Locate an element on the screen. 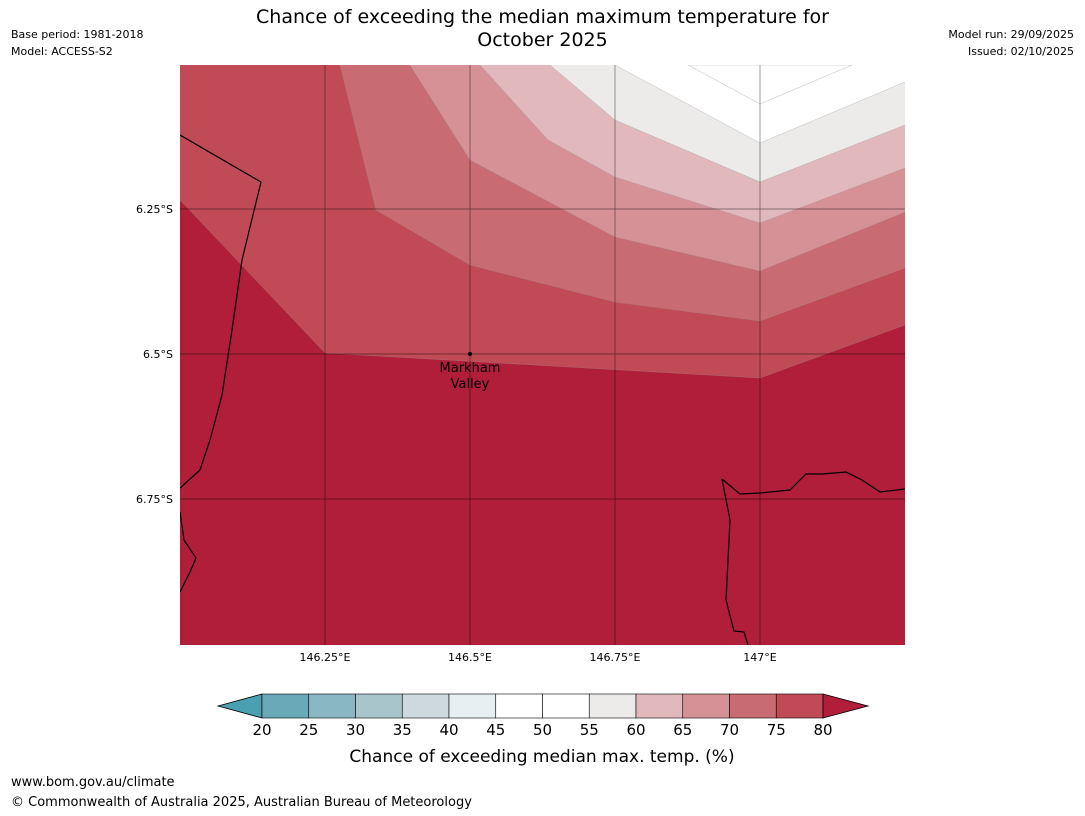 Image resolution: width=1085 pixels, height=816 pixels. lat-label: 6.75°S is located at coordinates (154, 499).